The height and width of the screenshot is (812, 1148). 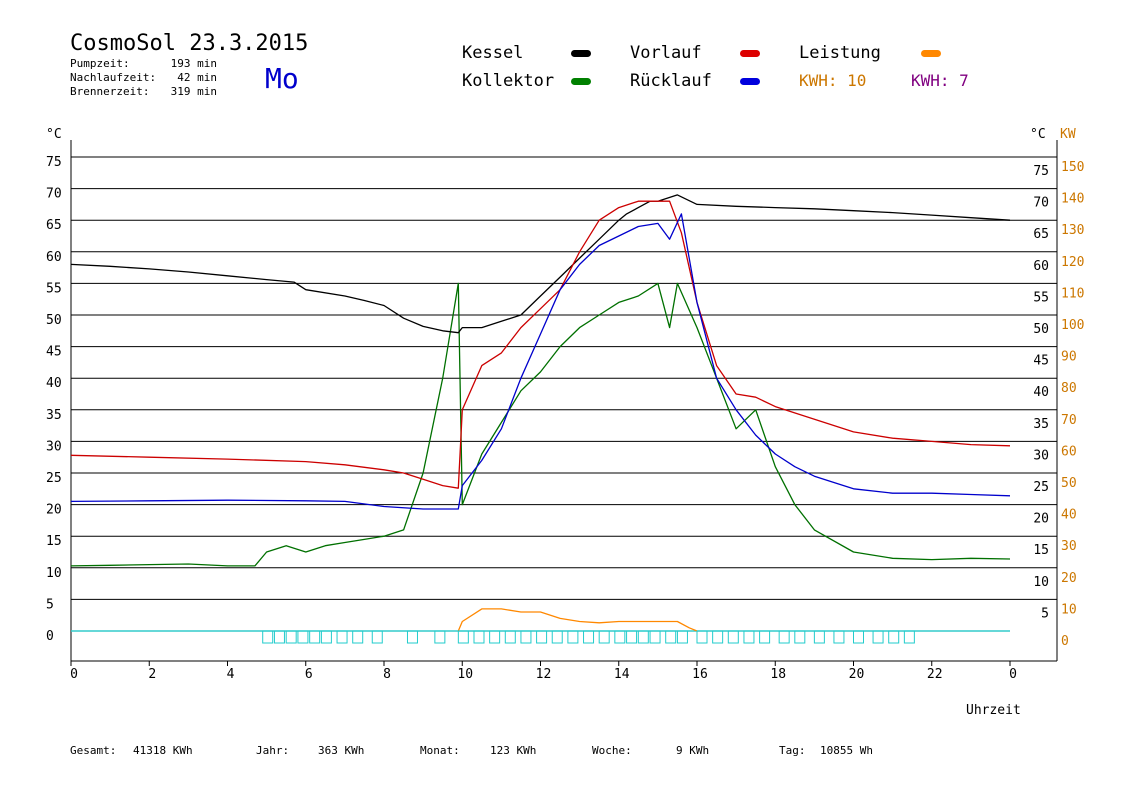 What do you see at coordinates (152, 674) in the screenshot?
I see `x-tick-label: 2` at bounding box center [152, 674].